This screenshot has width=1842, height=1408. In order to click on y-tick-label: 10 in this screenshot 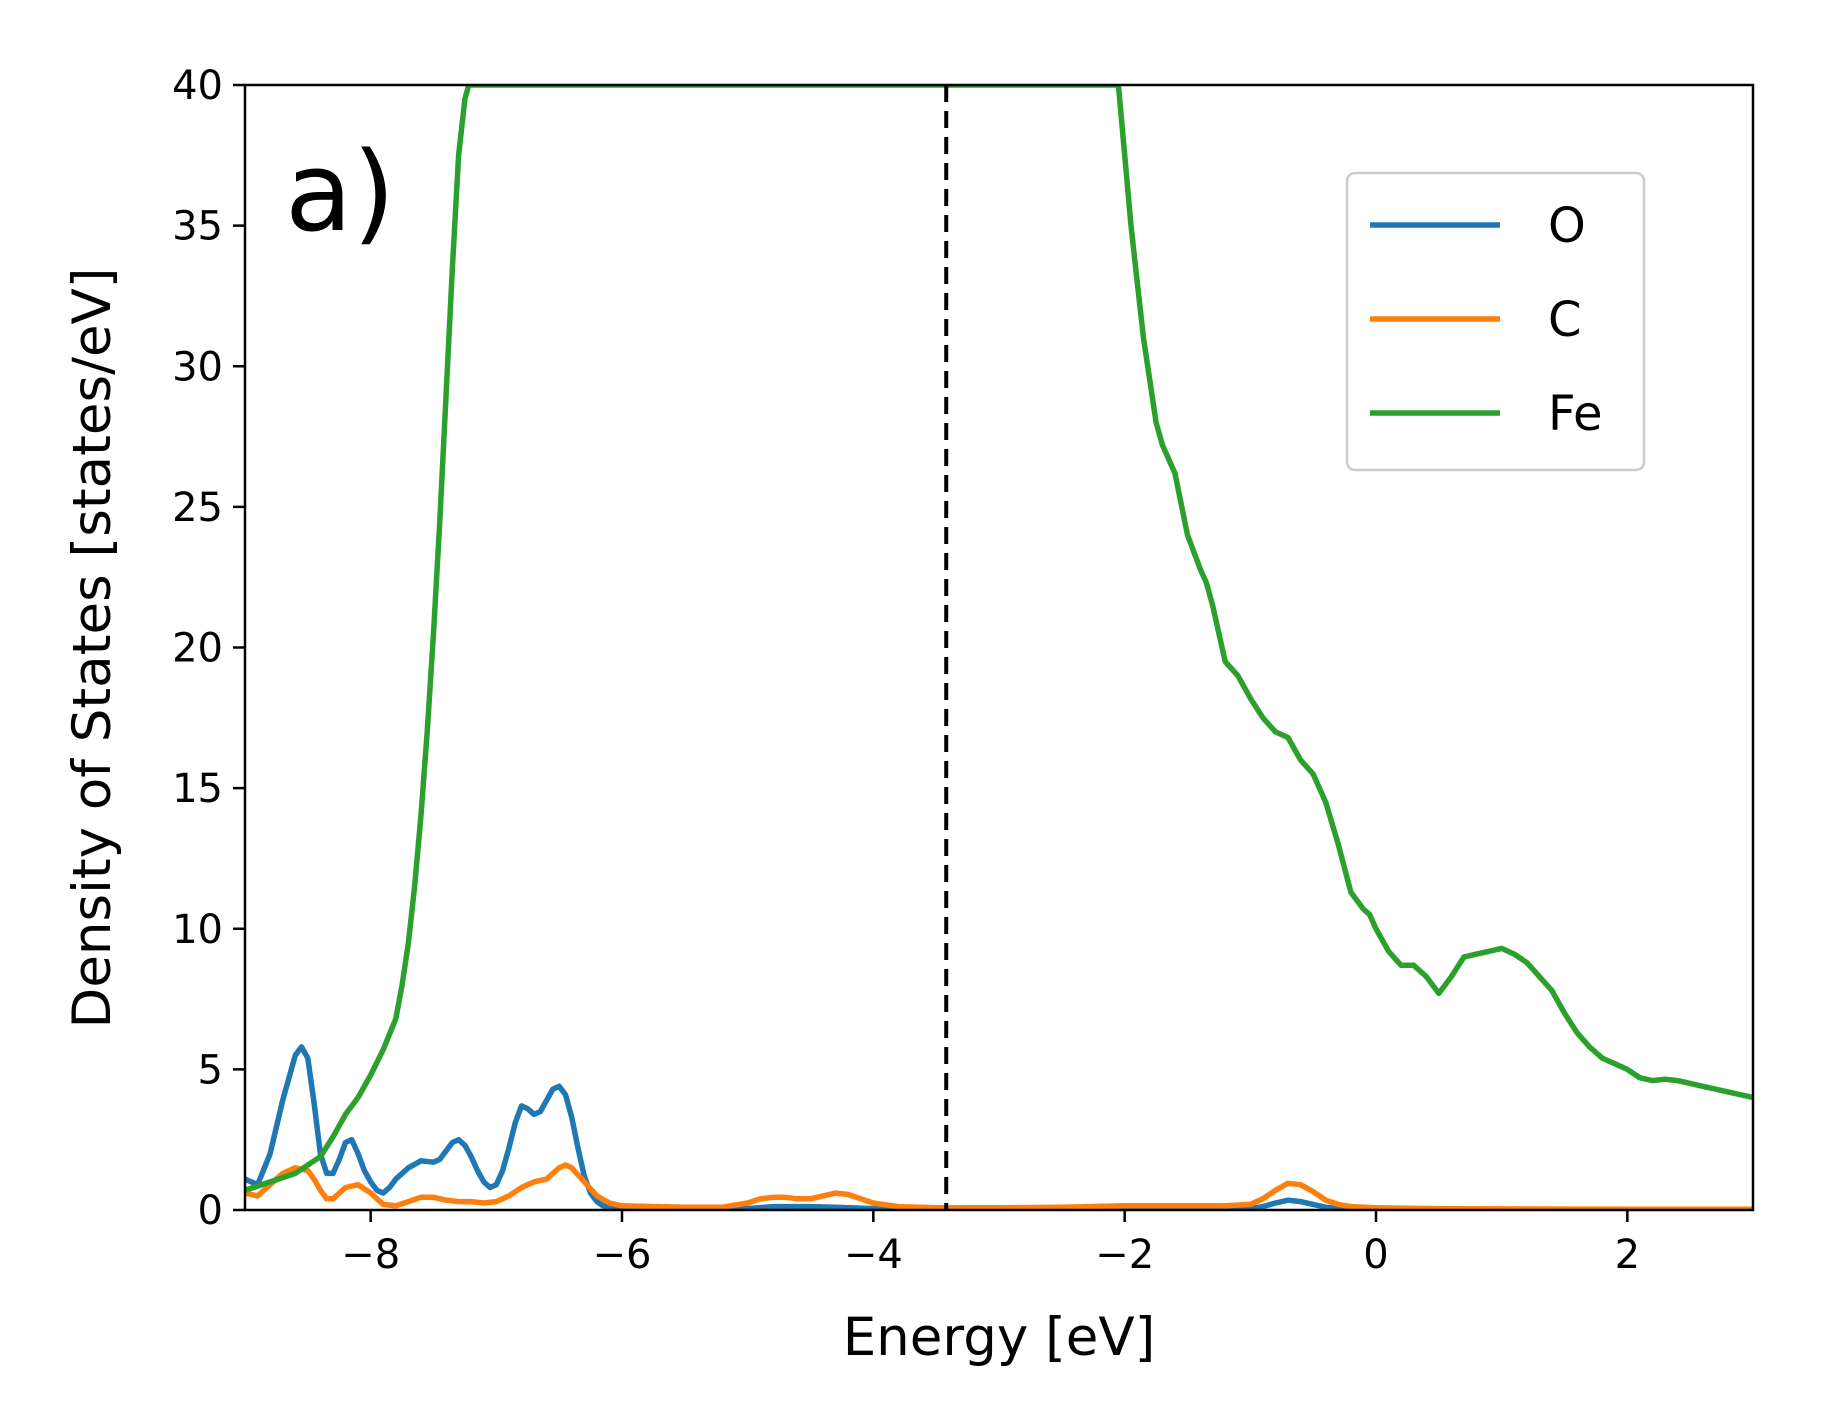, I will do `click(197, 930)`.